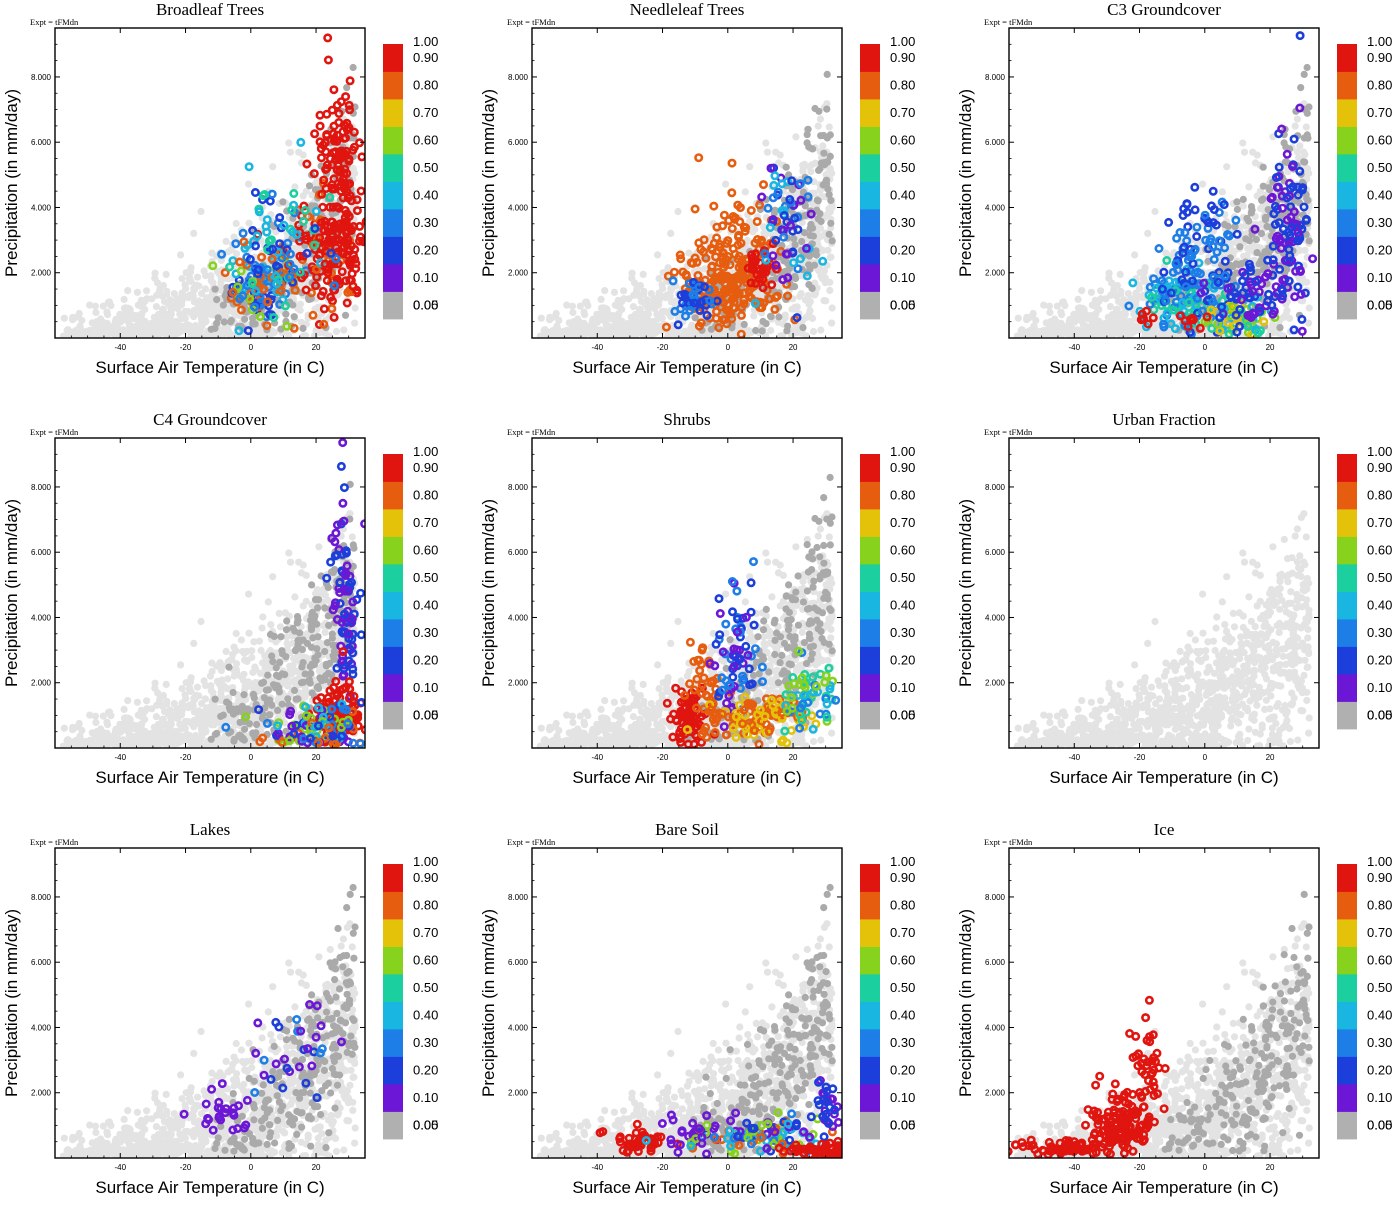  I want to click on y-tick-label: 8.000, so click(41, 77).